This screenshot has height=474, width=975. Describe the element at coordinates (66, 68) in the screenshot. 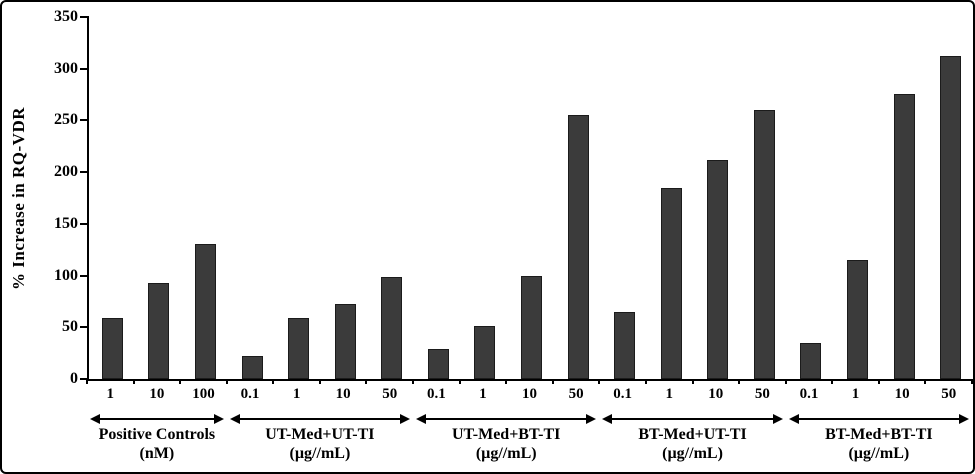

I see `y-tick-label: 300` at that location.